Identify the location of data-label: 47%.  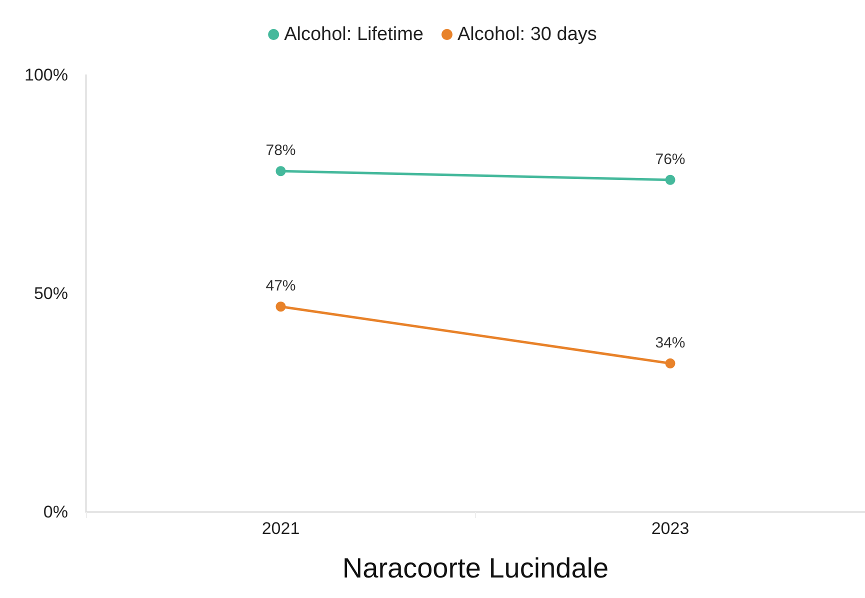
(281, 286).